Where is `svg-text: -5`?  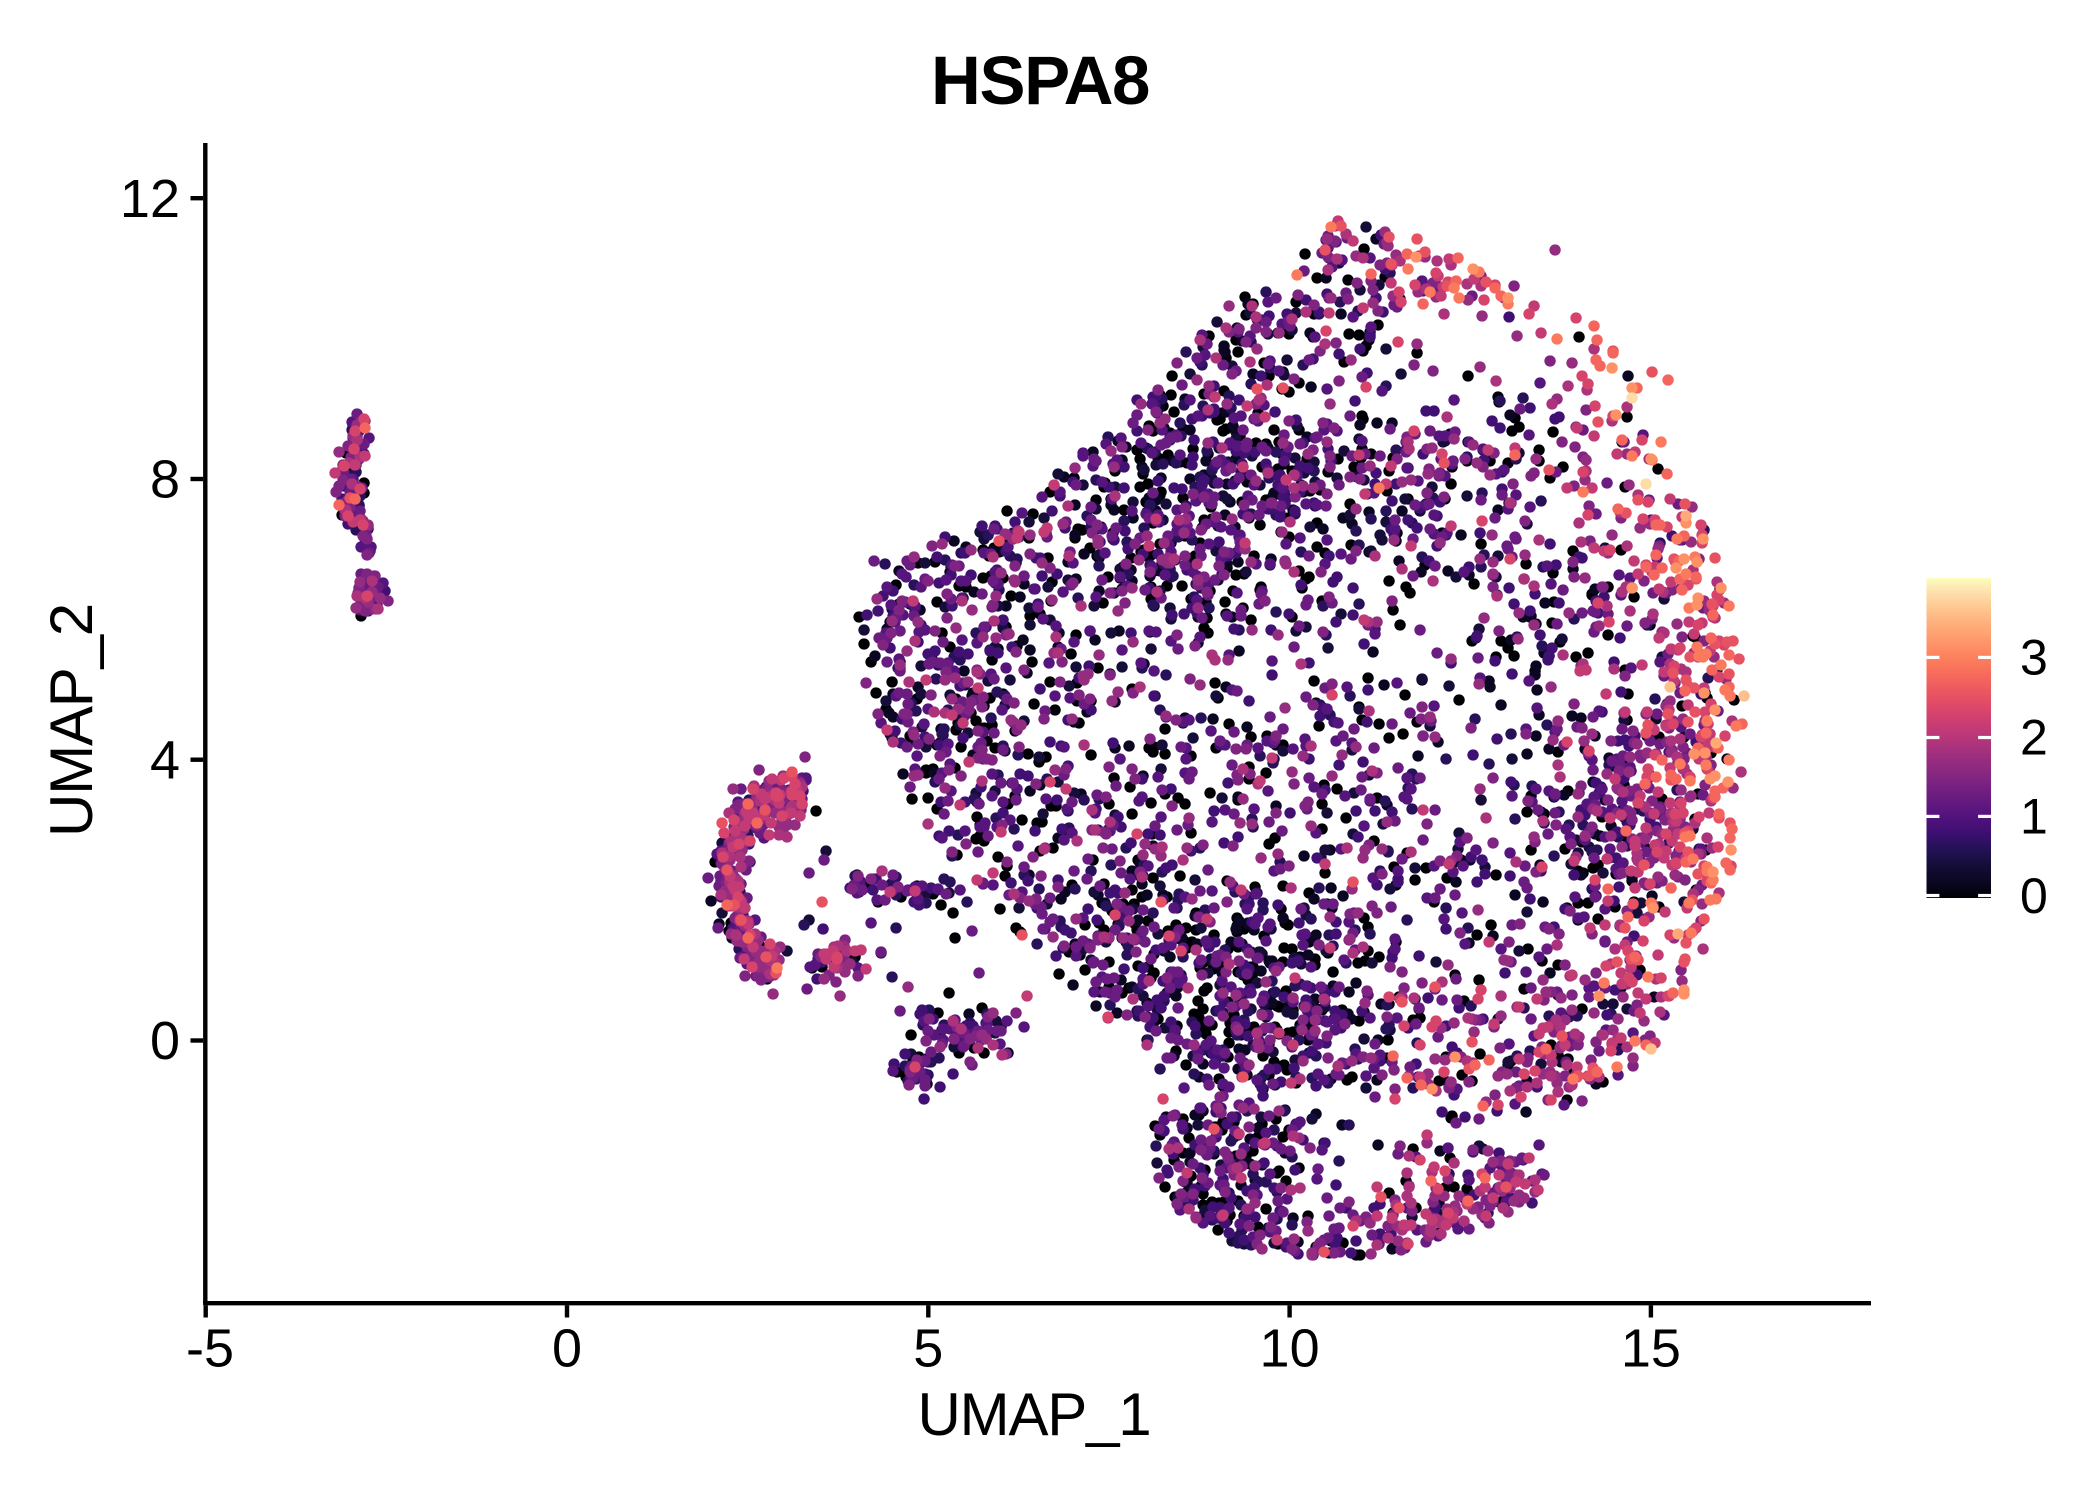
svg-text: -5 is located at coordinates (210, 1349).